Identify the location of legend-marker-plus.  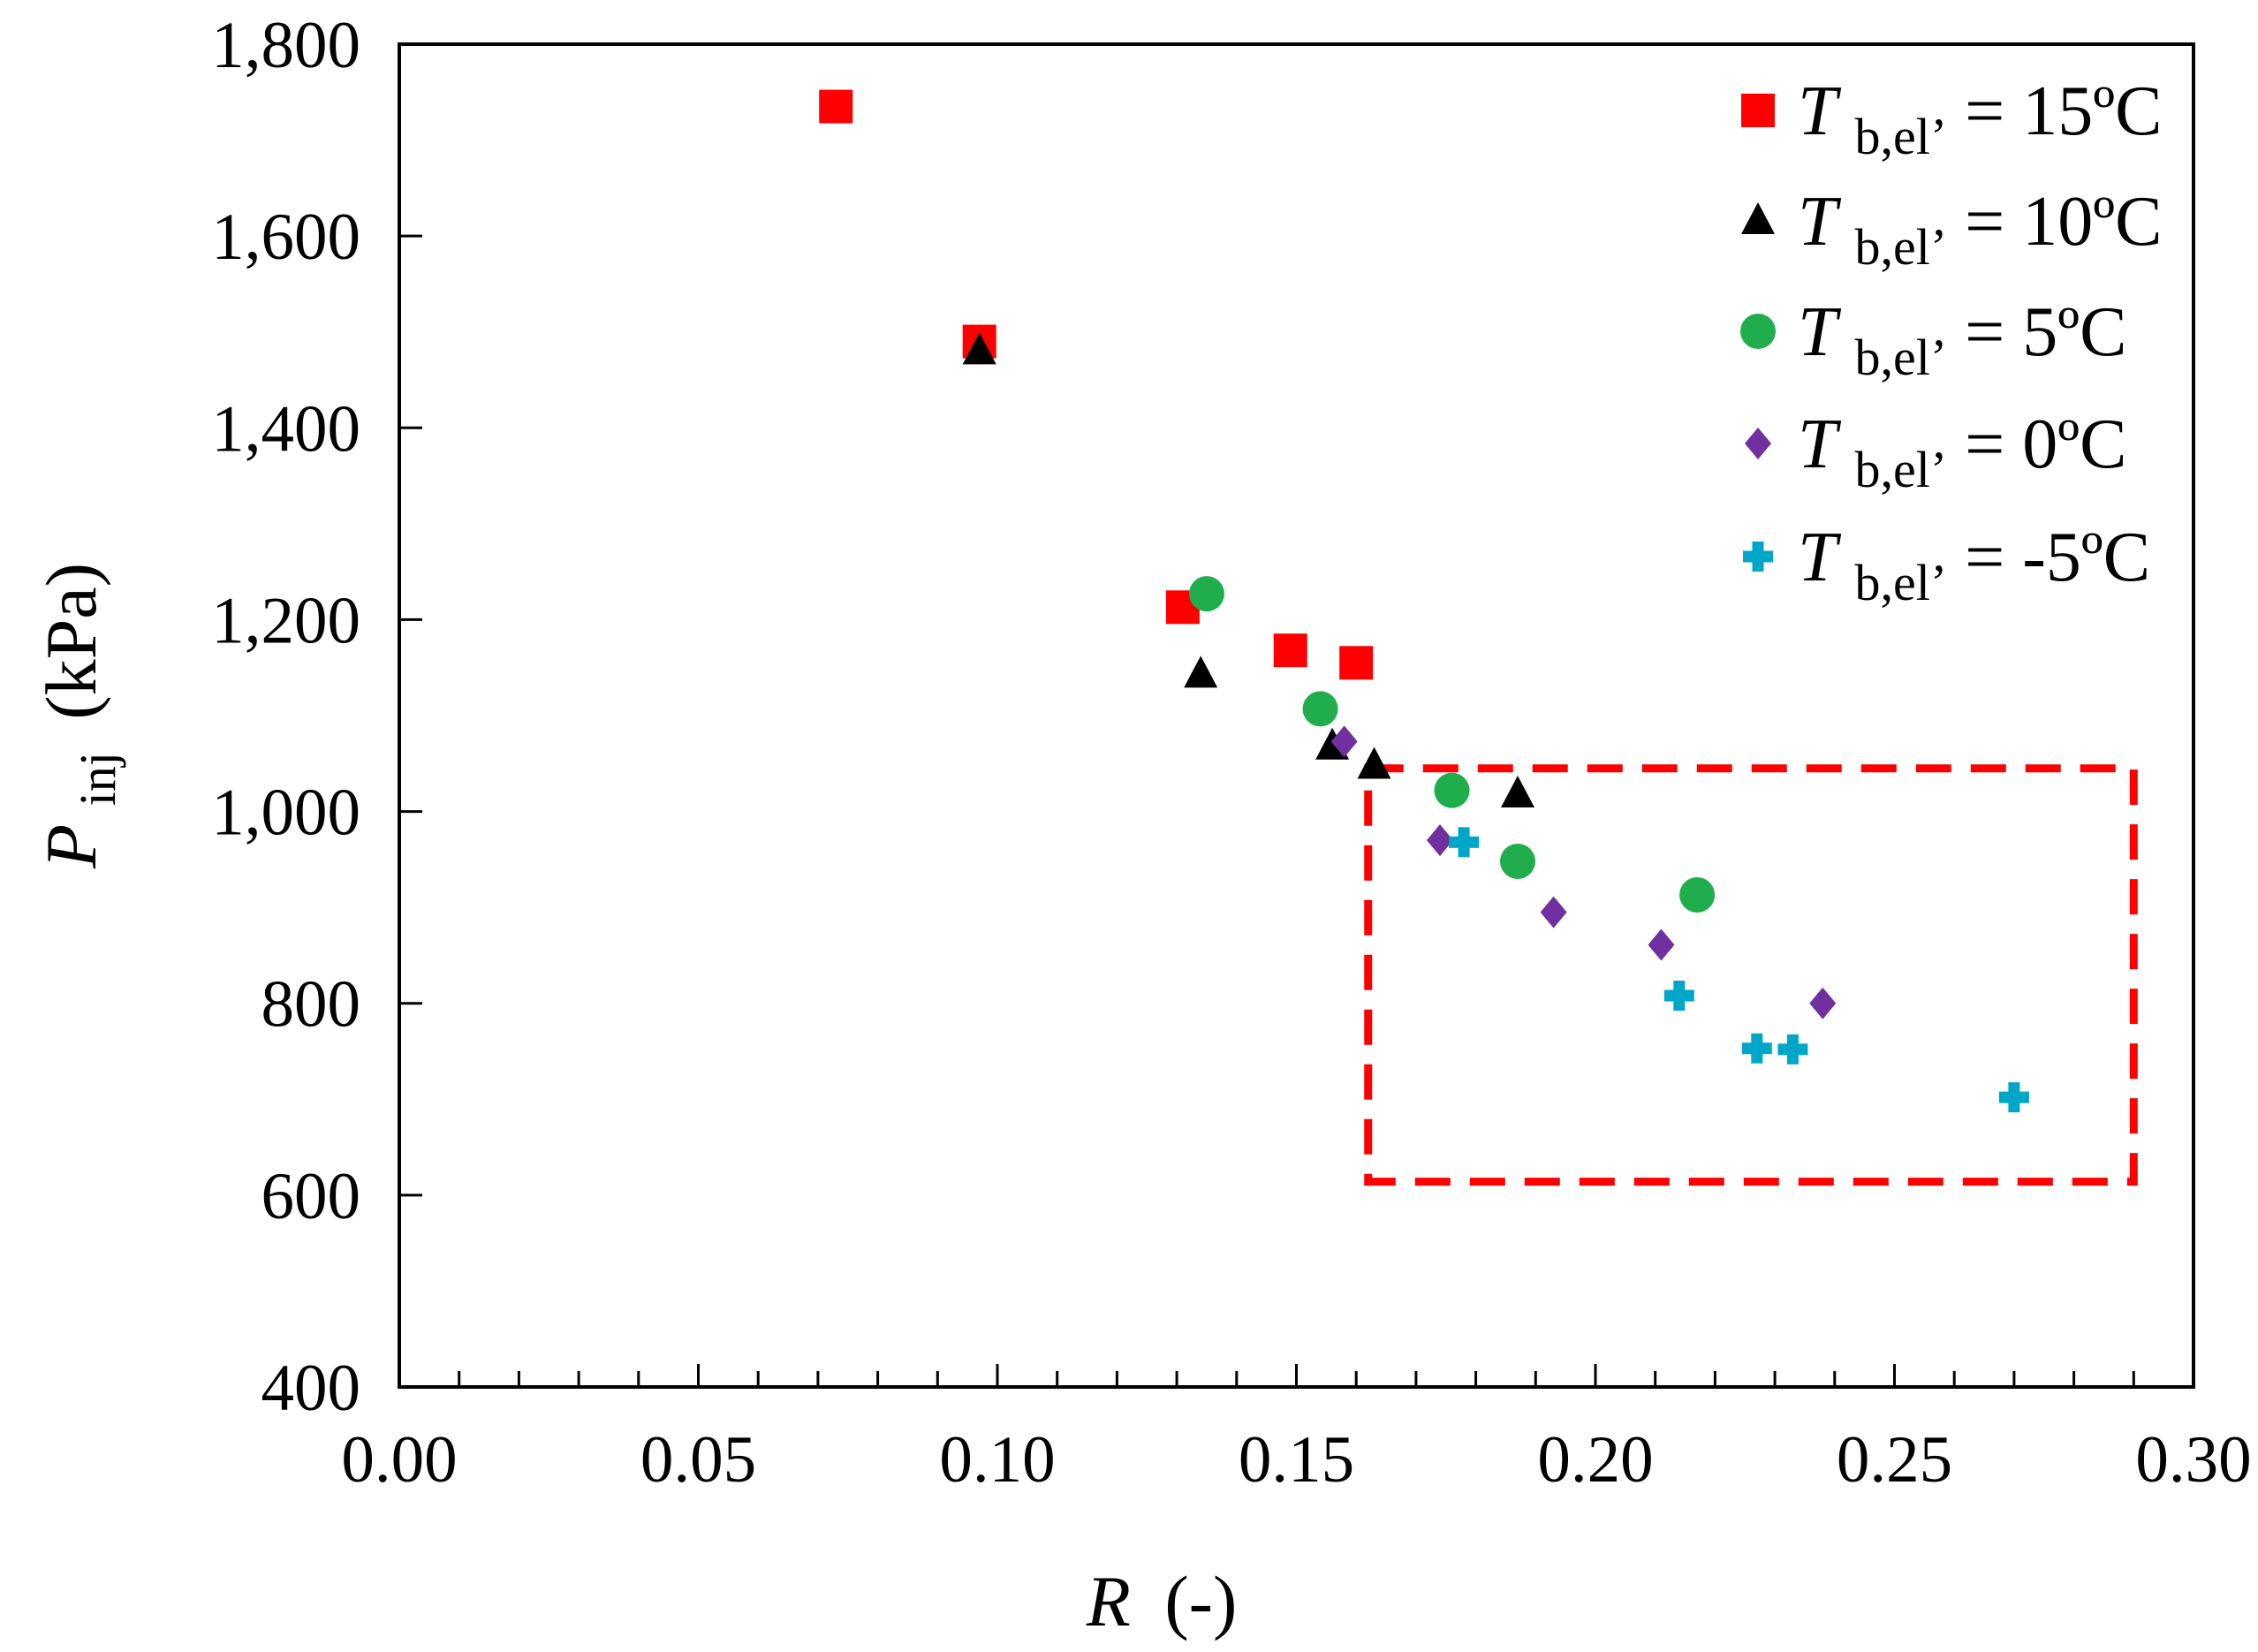
(1758, 557).